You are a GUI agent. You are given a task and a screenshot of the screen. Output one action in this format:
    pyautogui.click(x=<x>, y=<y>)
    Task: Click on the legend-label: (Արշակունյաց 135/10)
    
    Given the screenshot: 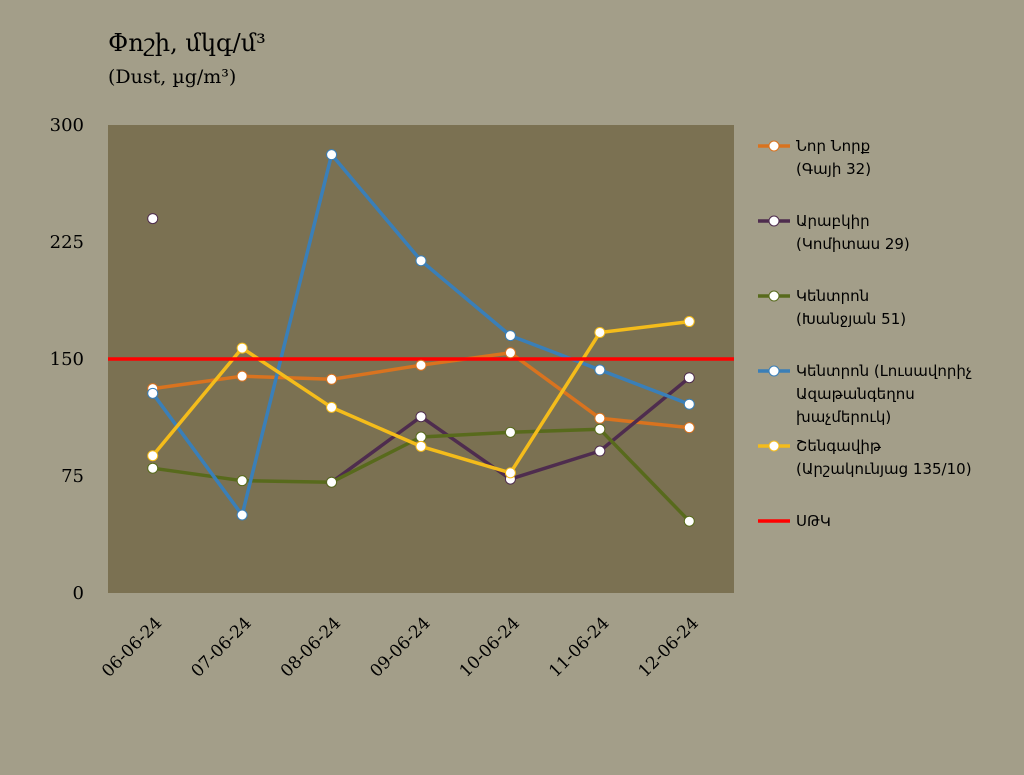 What is the action you would take?
    pyautogui.click(x=884, y=469)
    